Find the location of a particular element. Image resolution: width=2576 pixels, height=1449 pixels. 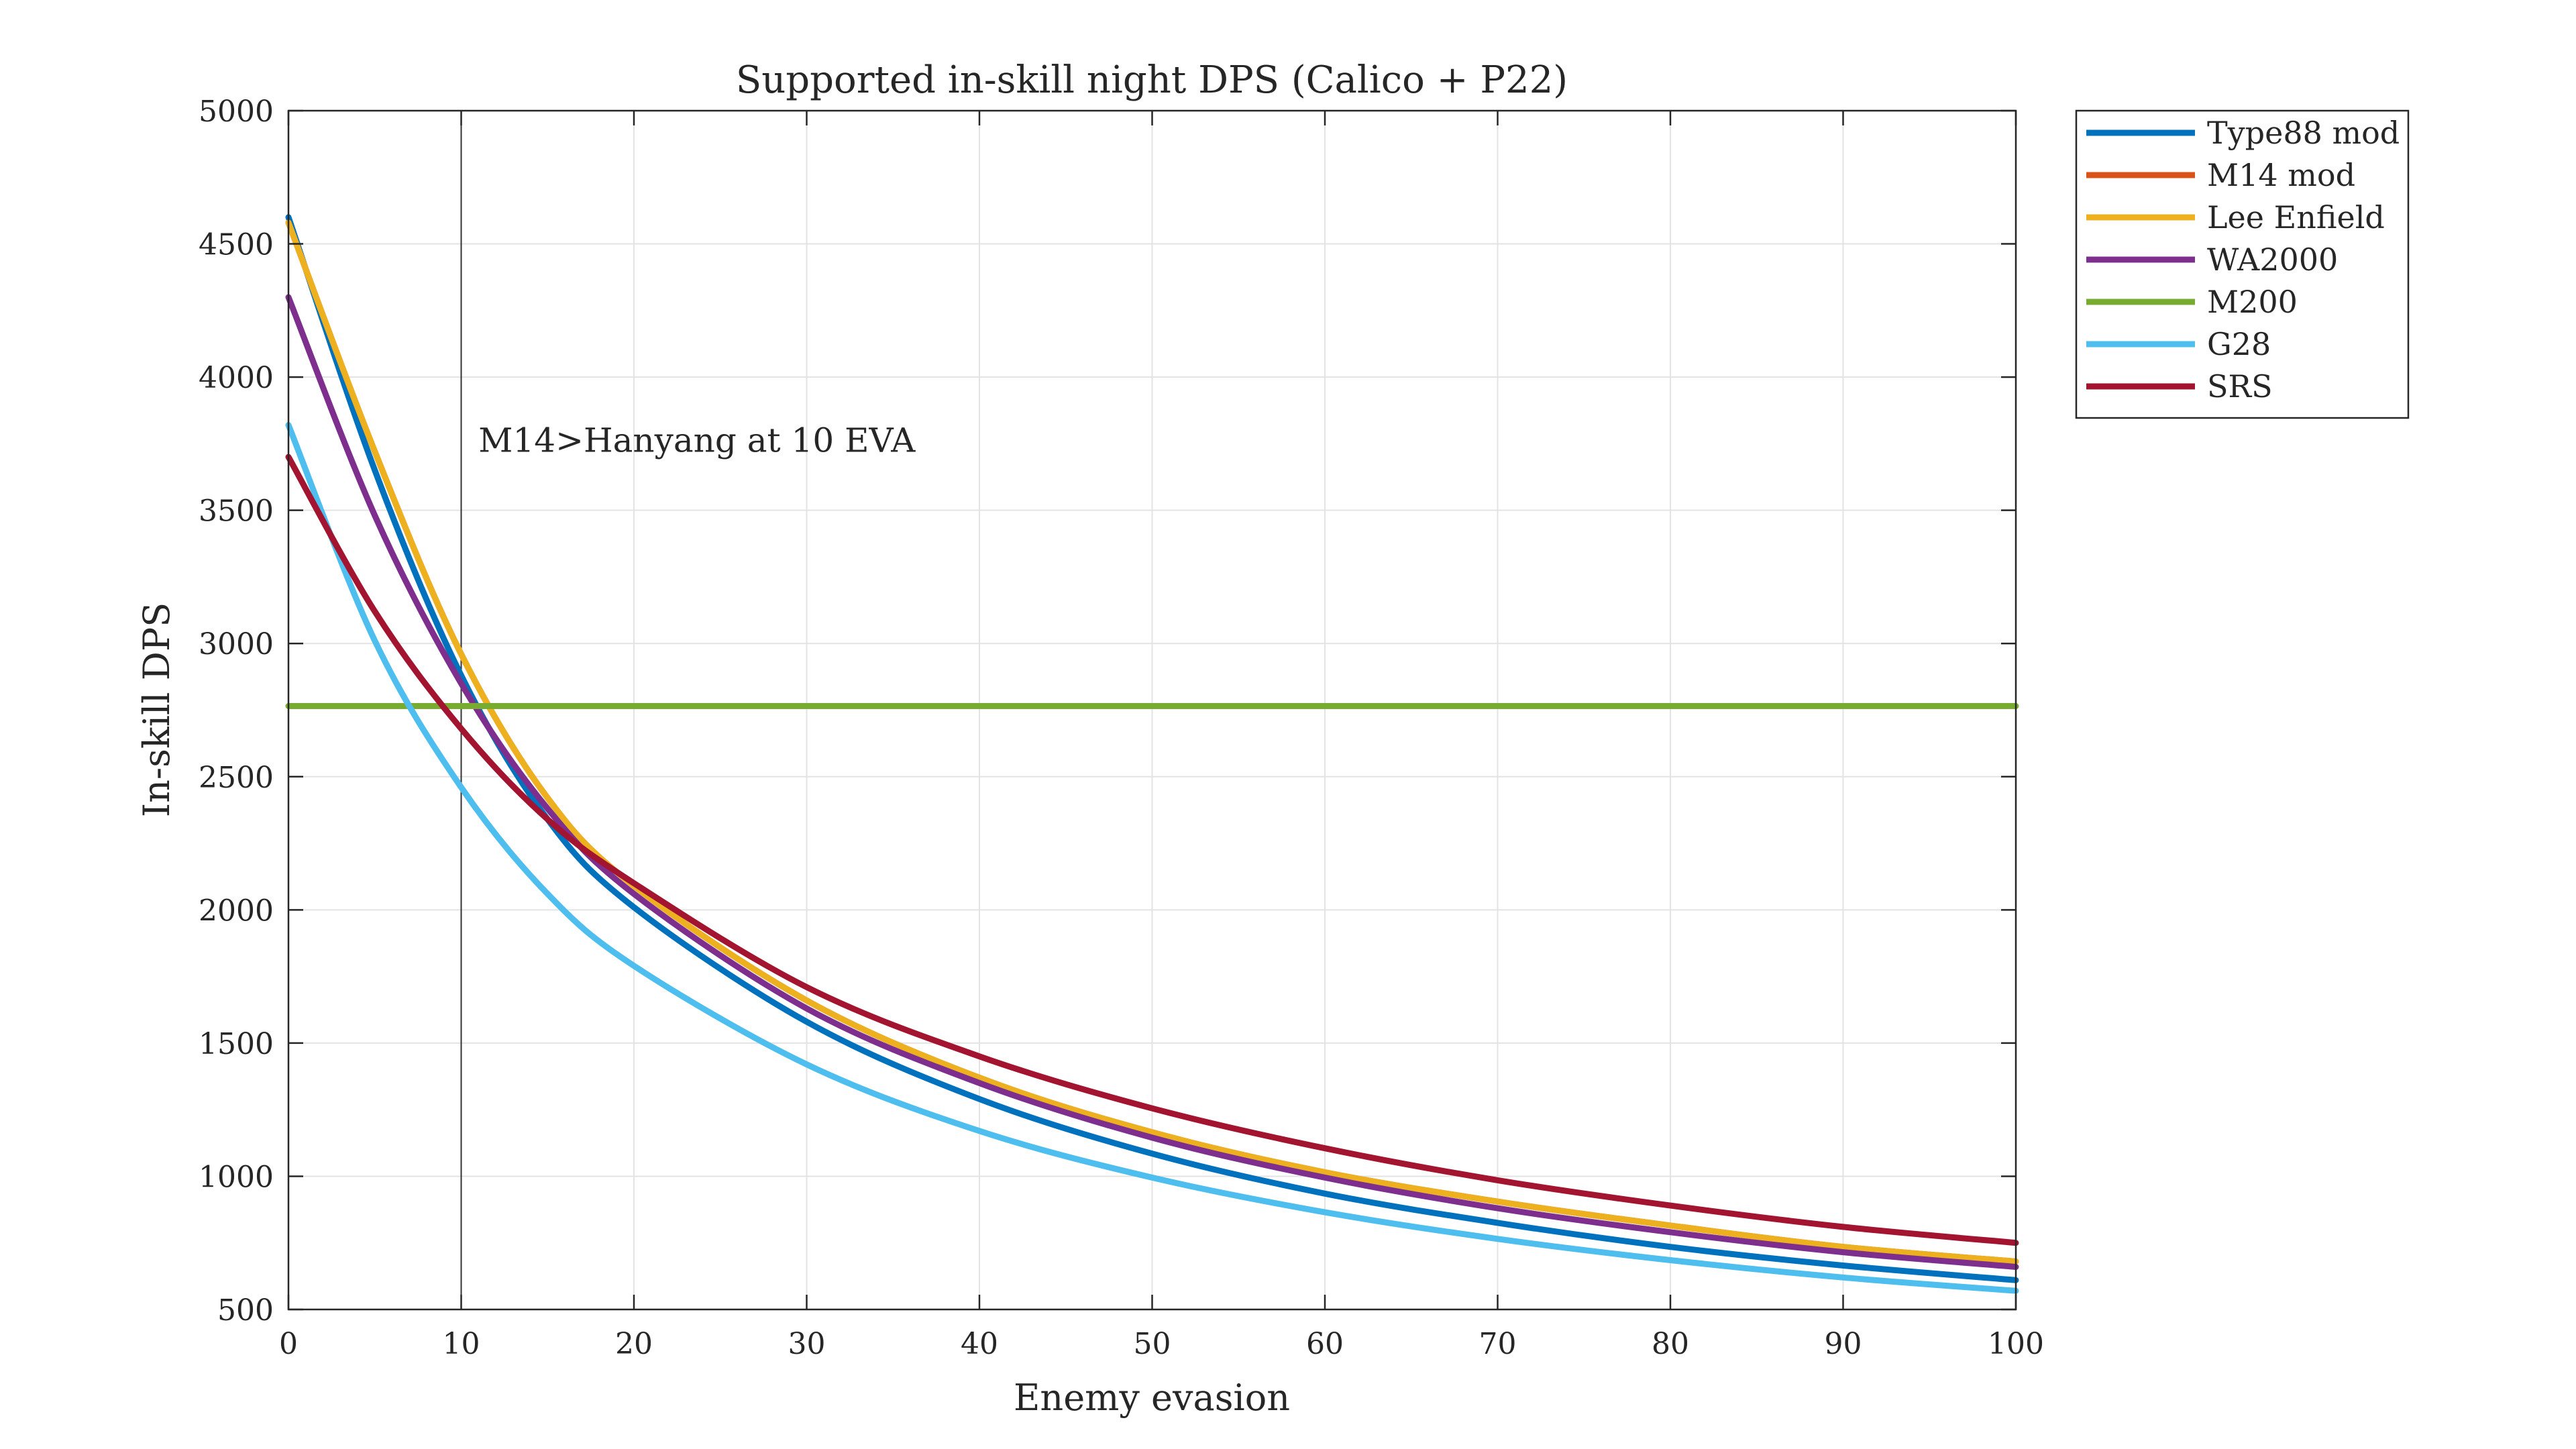

x-axis-label: Enemy evasion is located at coordinates (1152, 1398).